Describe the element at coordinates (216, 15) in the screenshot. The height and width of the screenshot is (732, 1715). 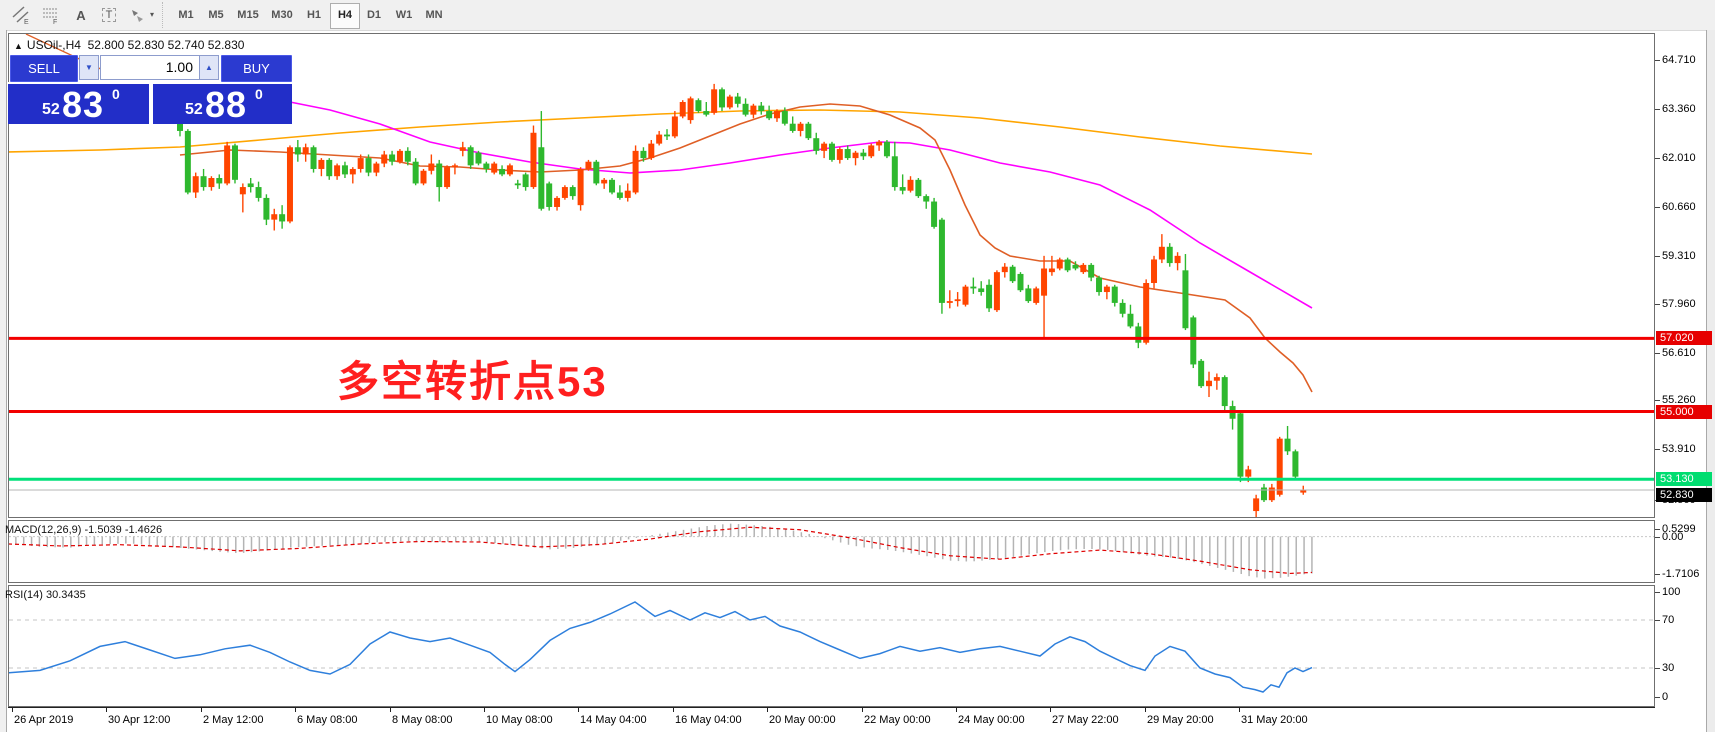
I see `timeframe-button-m5: M5` at that location.